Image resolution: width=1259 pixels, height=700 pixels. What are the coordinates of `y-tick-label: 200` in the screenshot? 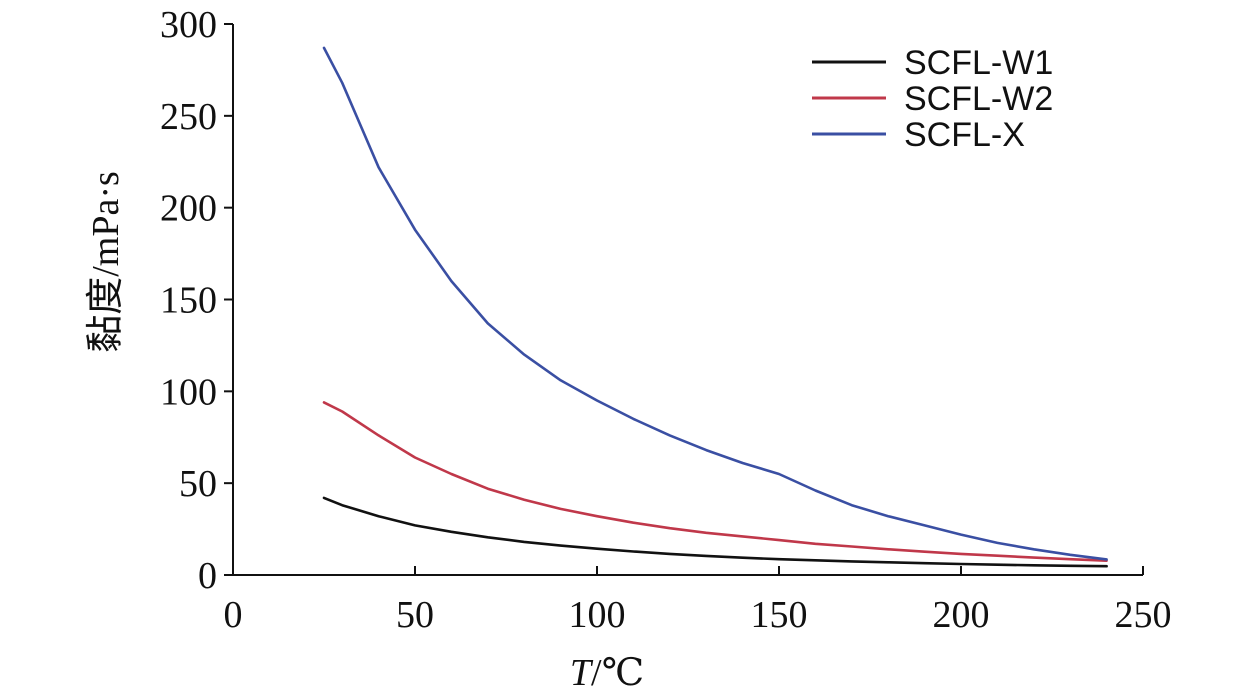 It's located at (188, 209).